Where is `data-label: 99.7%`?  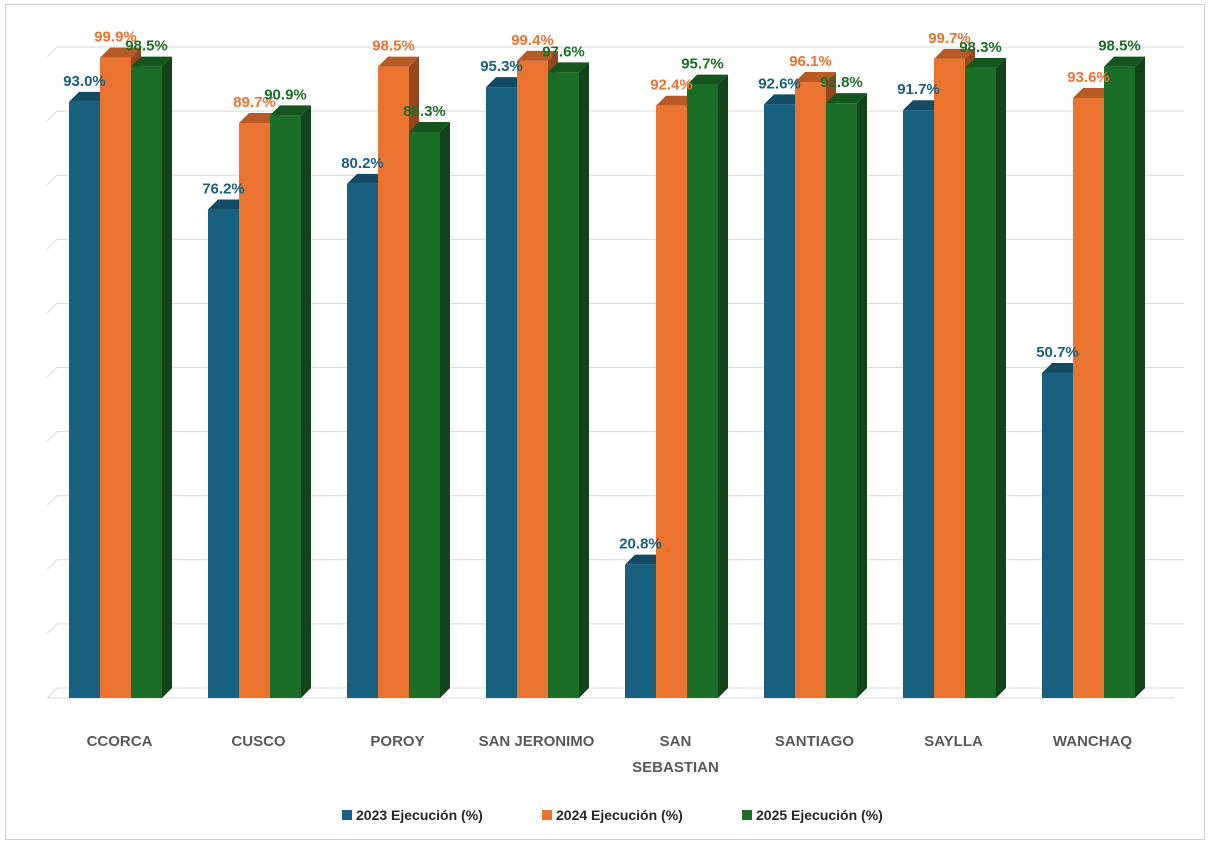
data-label: 99.7% is located at coordinates (949, 38).